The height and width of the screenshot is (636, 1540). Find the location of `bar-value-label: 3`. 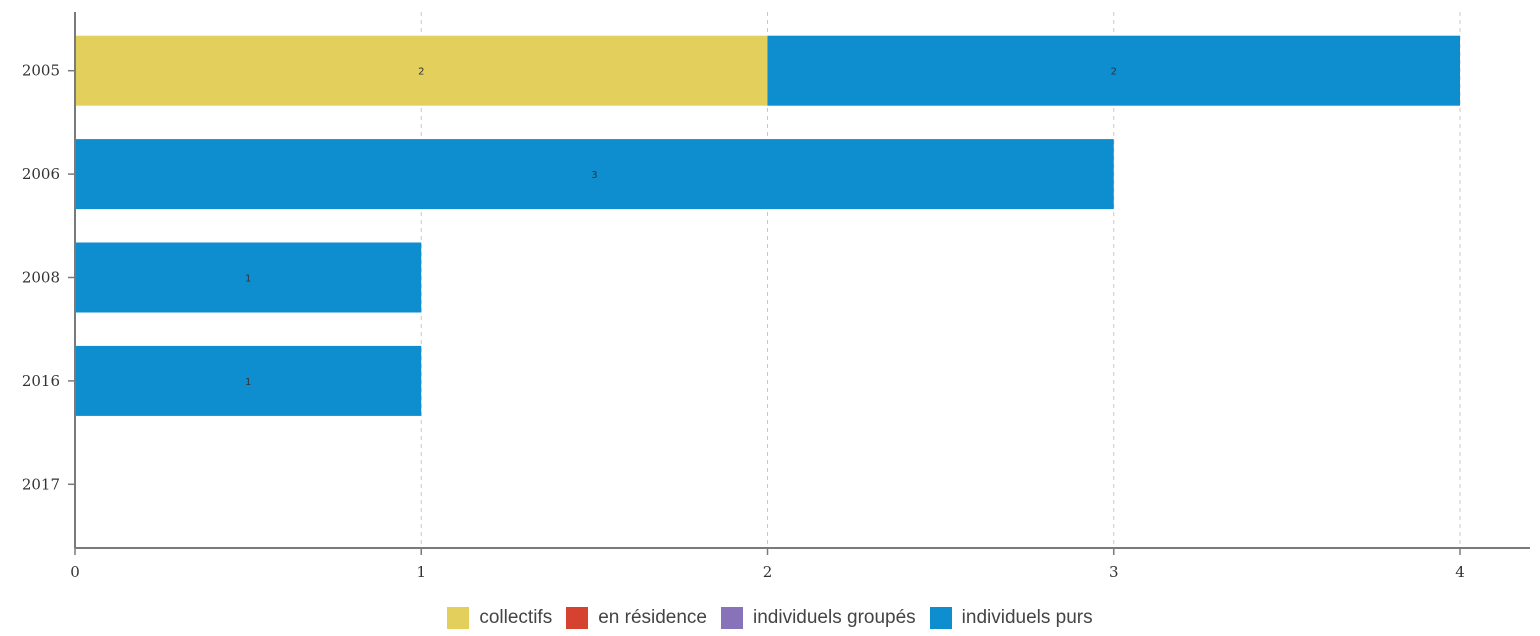

bar-value-label: 3 is located at coordinates (594, 175).